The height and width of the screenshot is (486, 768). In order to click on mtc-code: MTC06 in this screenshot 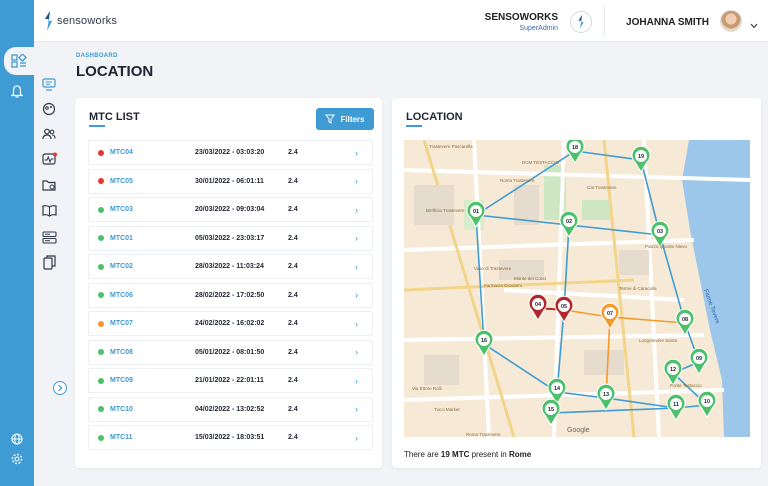, I will do `click(121, 295)`.